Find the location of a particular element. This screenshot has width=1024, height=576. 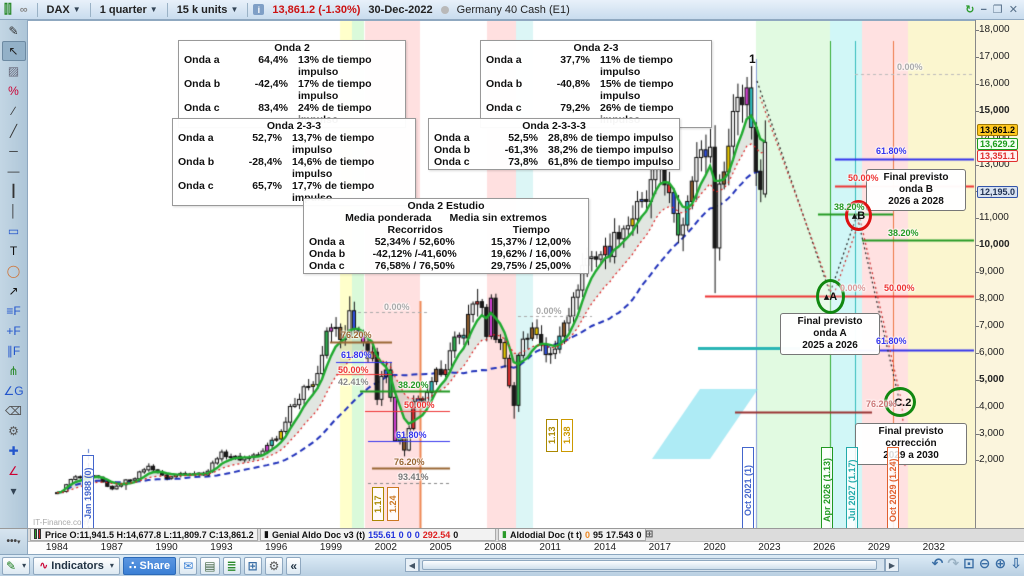

channel-icon: ⋔ is located at coordinates (13, 371).